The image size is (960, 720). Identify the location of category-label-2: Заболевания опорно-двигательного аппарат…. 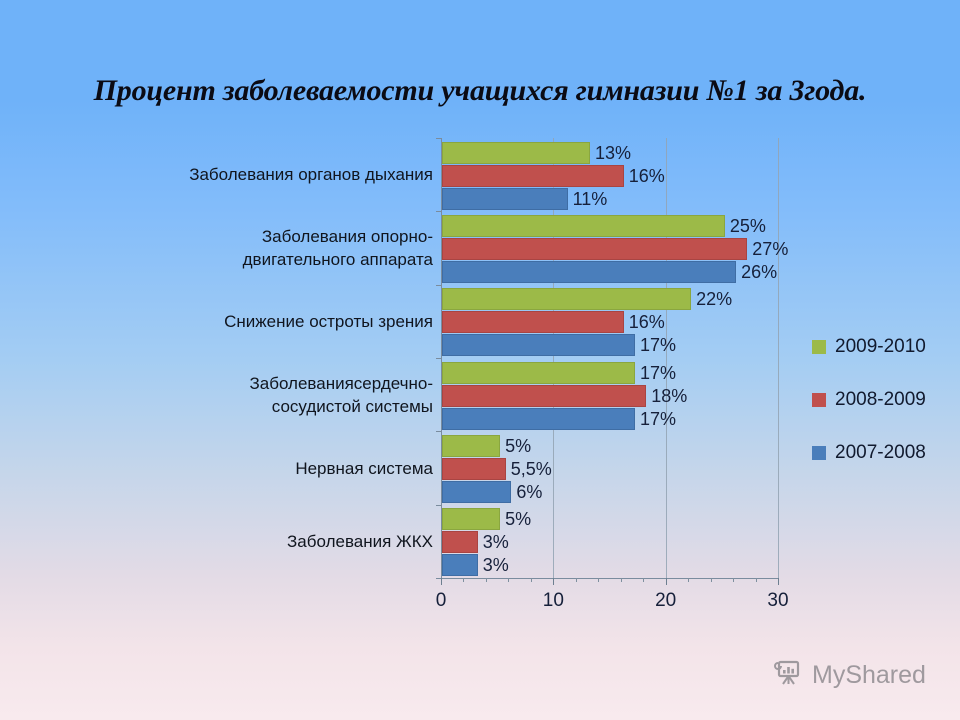
(253, 248).